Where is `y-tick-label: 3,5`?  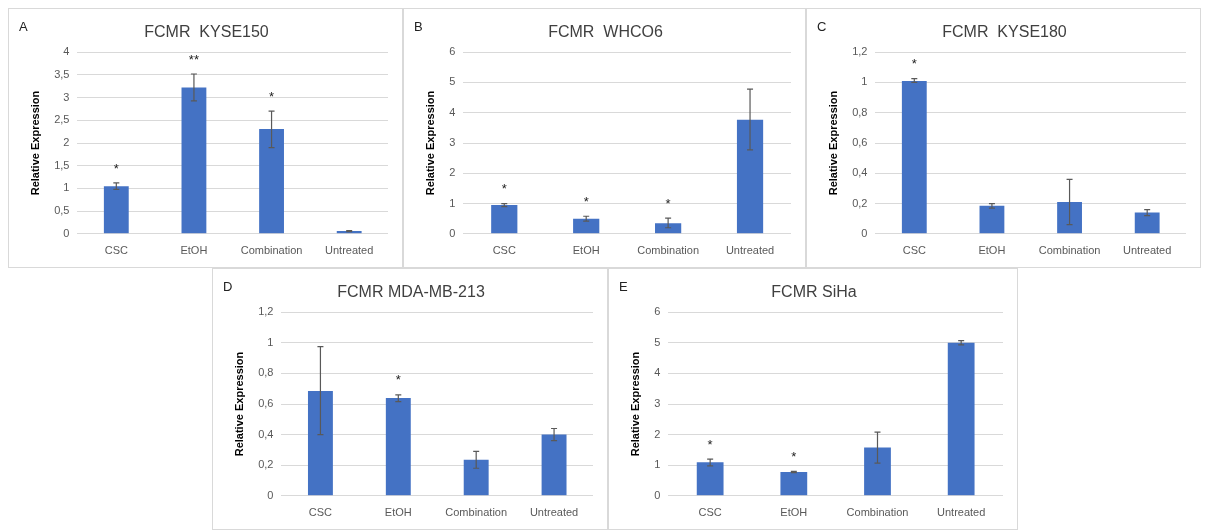
y-tick-label: 3,5 is located at coordinates (62, 73).